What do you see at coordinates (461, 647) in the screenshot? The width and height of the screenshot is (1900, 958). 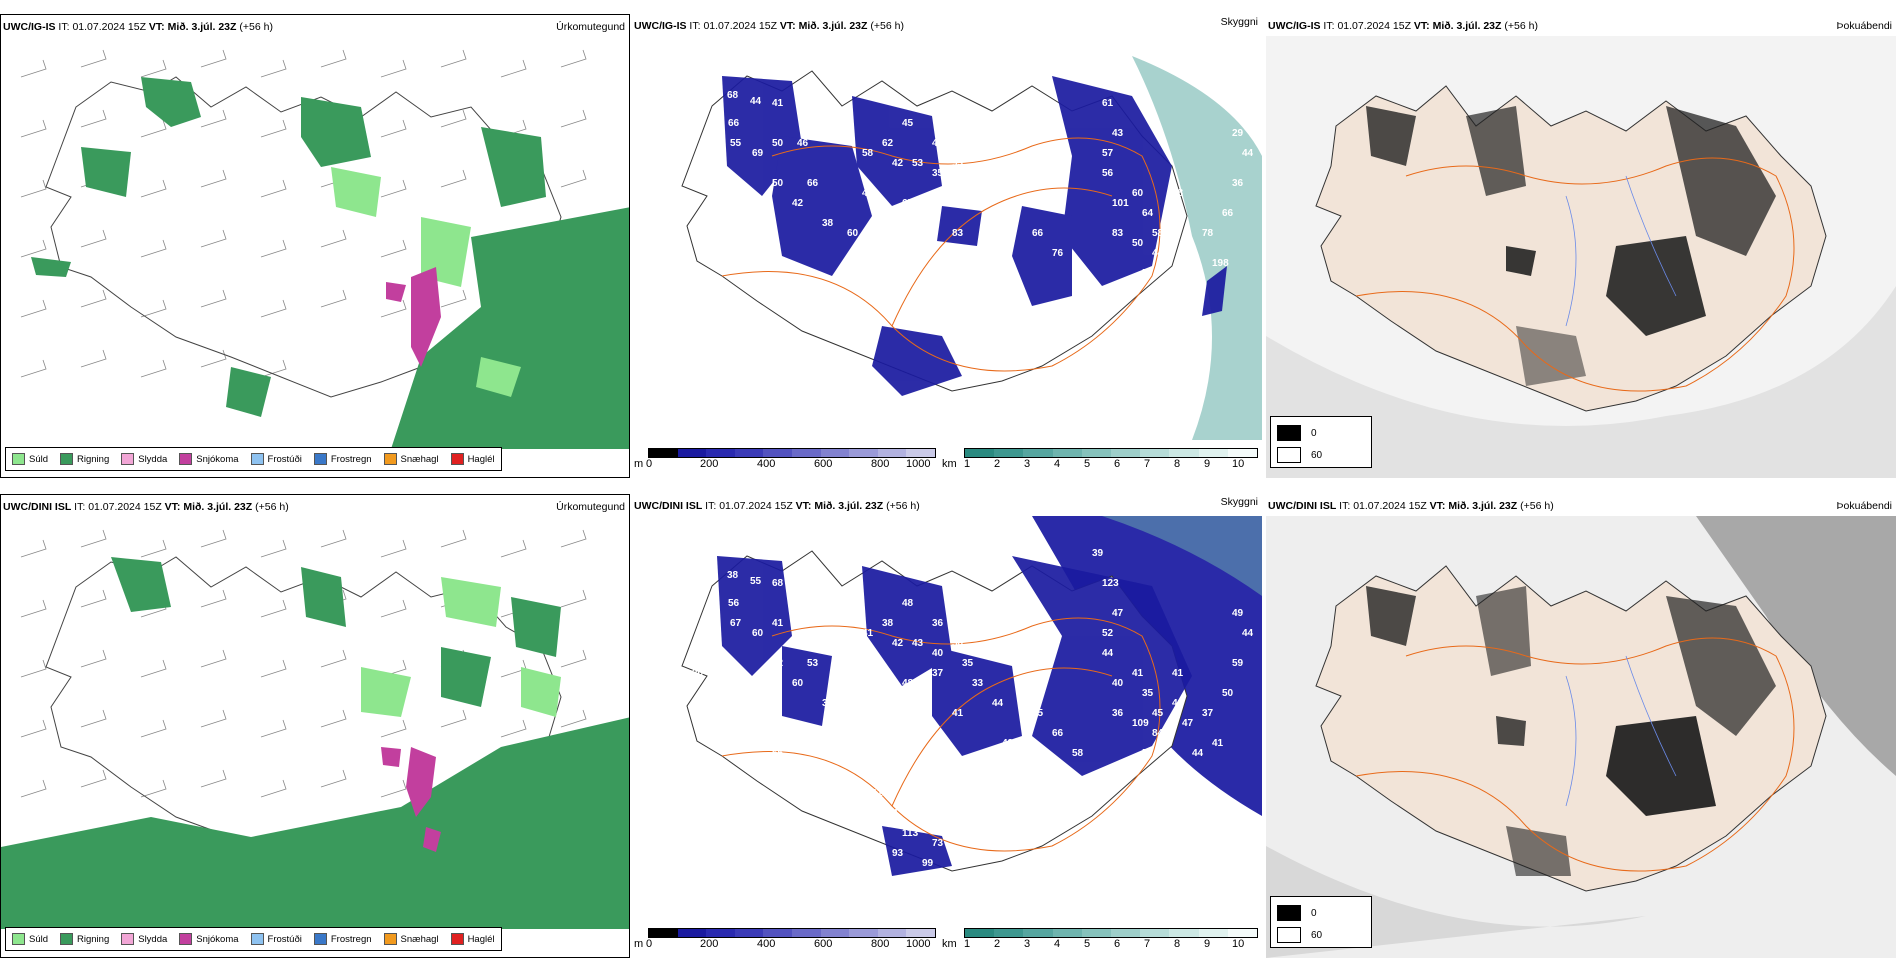 I see `drizzle-areas` at bounding box center [461, 647].